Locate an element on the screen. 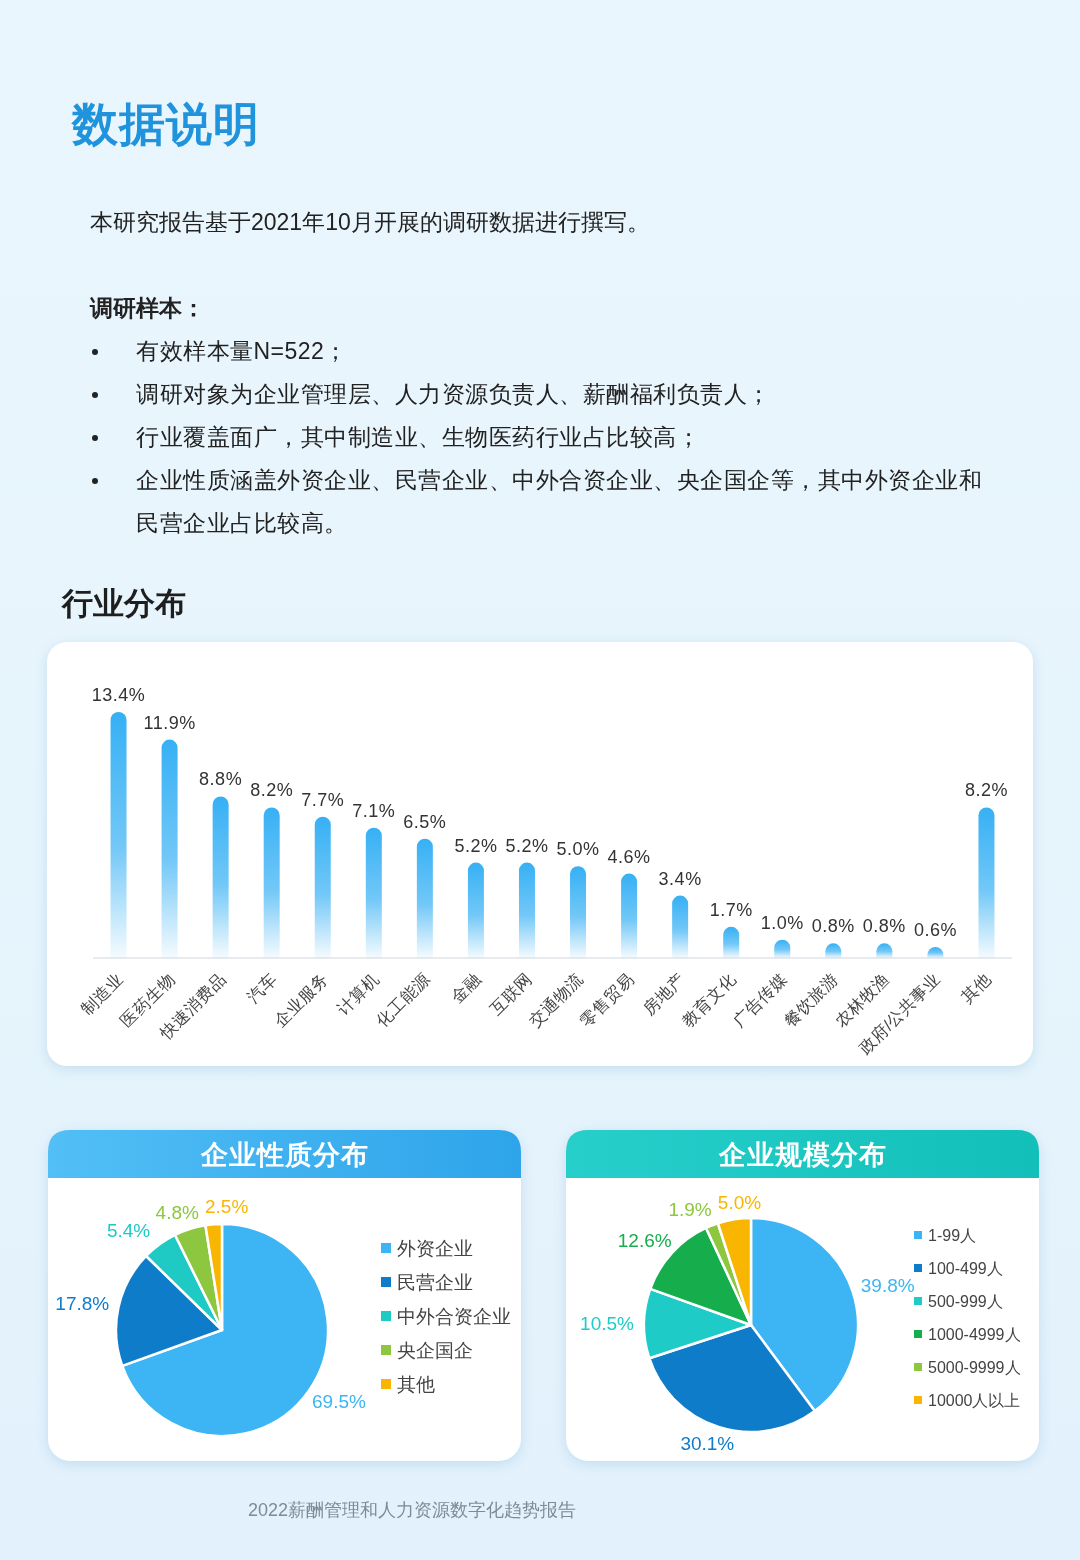 This screenshot has width=1080, height=1560. legend-label: 其他 is located at coordinates (416, 1384).